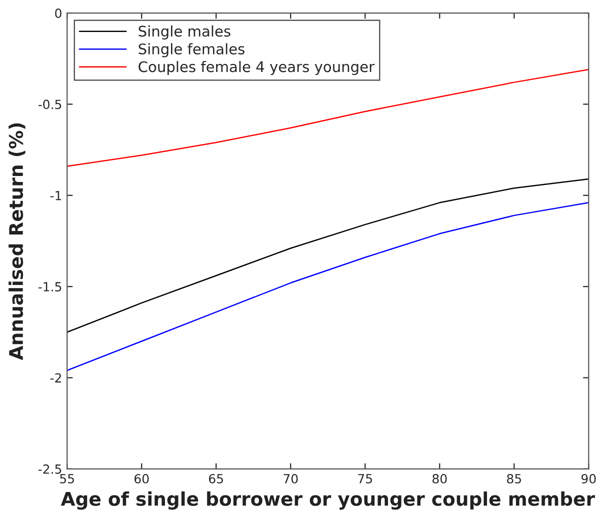 The width and height of the screenshot is (610, 521). Describe the element at coordinates (141, 479) in the screenshot. I see `x-tick-label: 60` at that location.